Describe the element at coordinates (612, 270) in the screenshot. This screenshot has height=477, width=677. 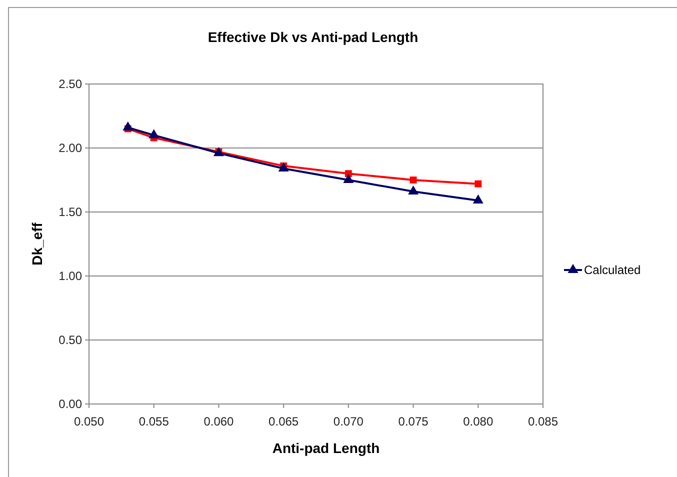
I see `legend-label: Calculated` at that location.